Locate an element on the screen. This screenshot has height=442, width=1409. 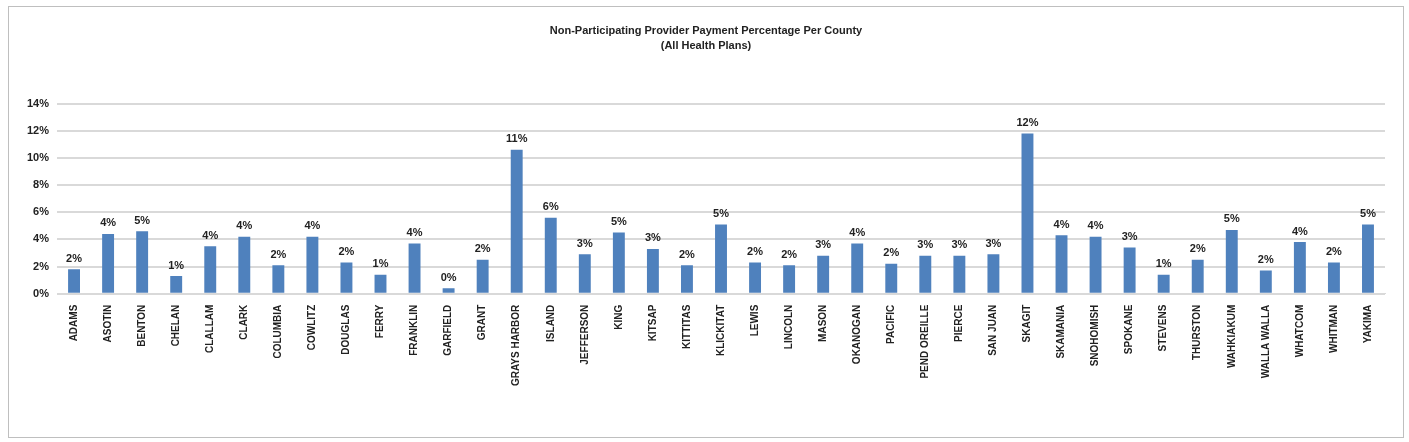
x-tick-label: PEND OREILLE is located at coordinates (925, 341).